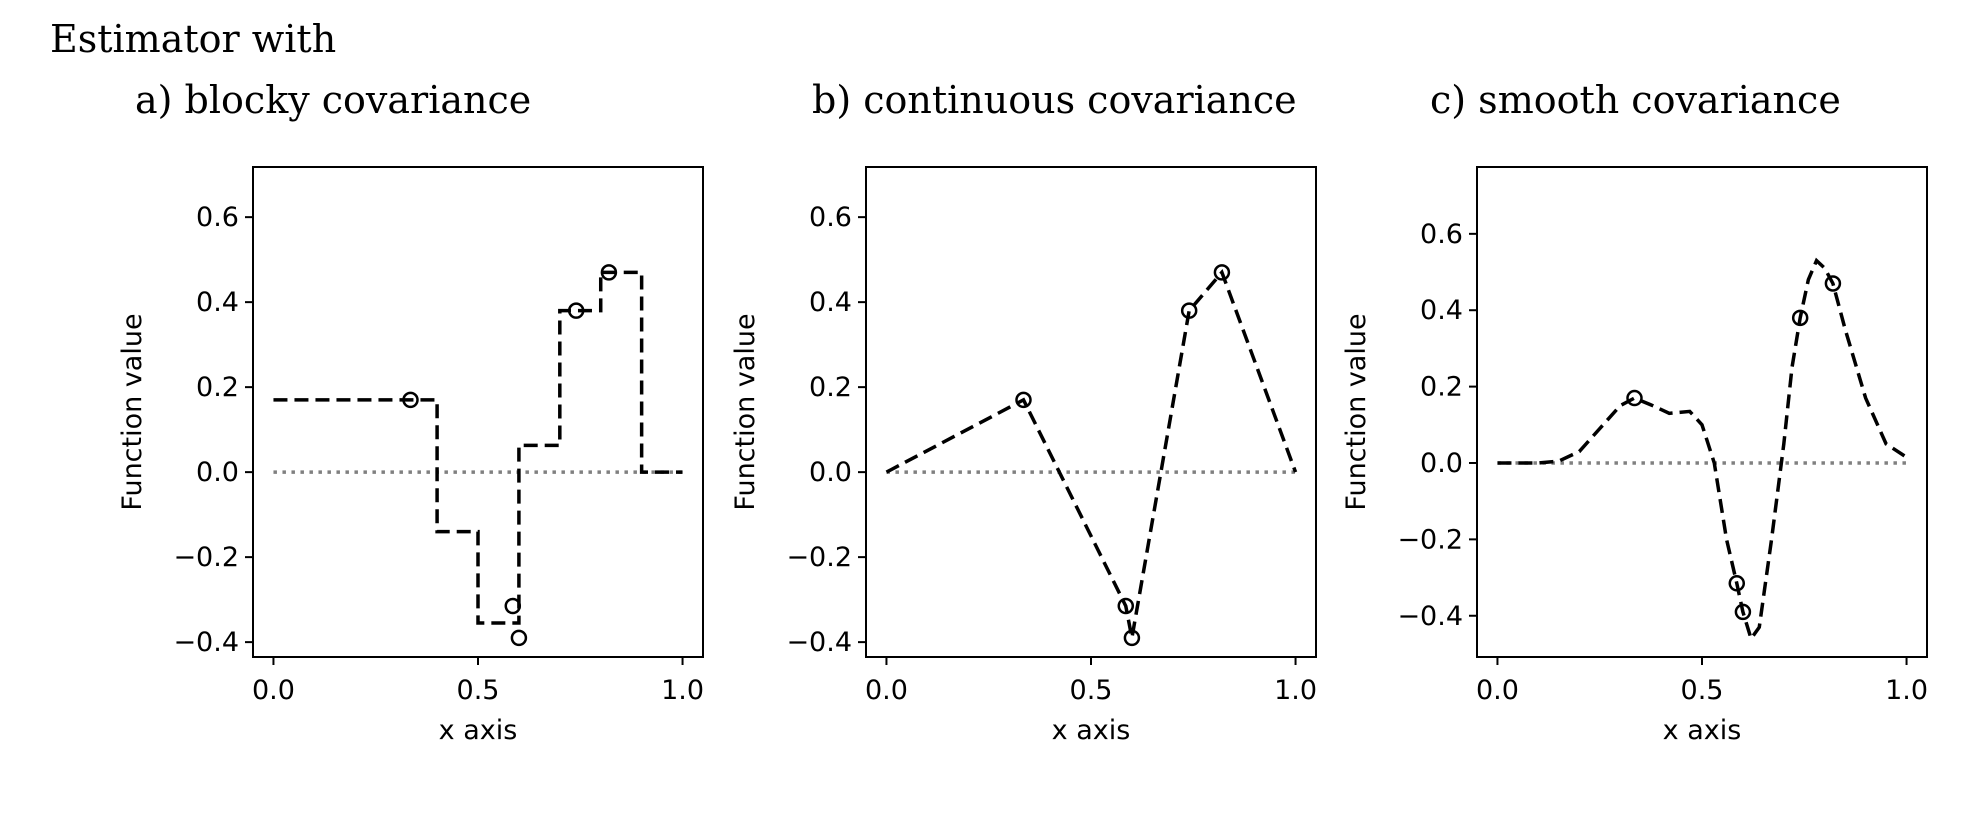  What do you see at coordinates (1054, 100) in the screenshot?
I see `subplot-title: b) continuous covariance` at bounding box center [1054, 100].